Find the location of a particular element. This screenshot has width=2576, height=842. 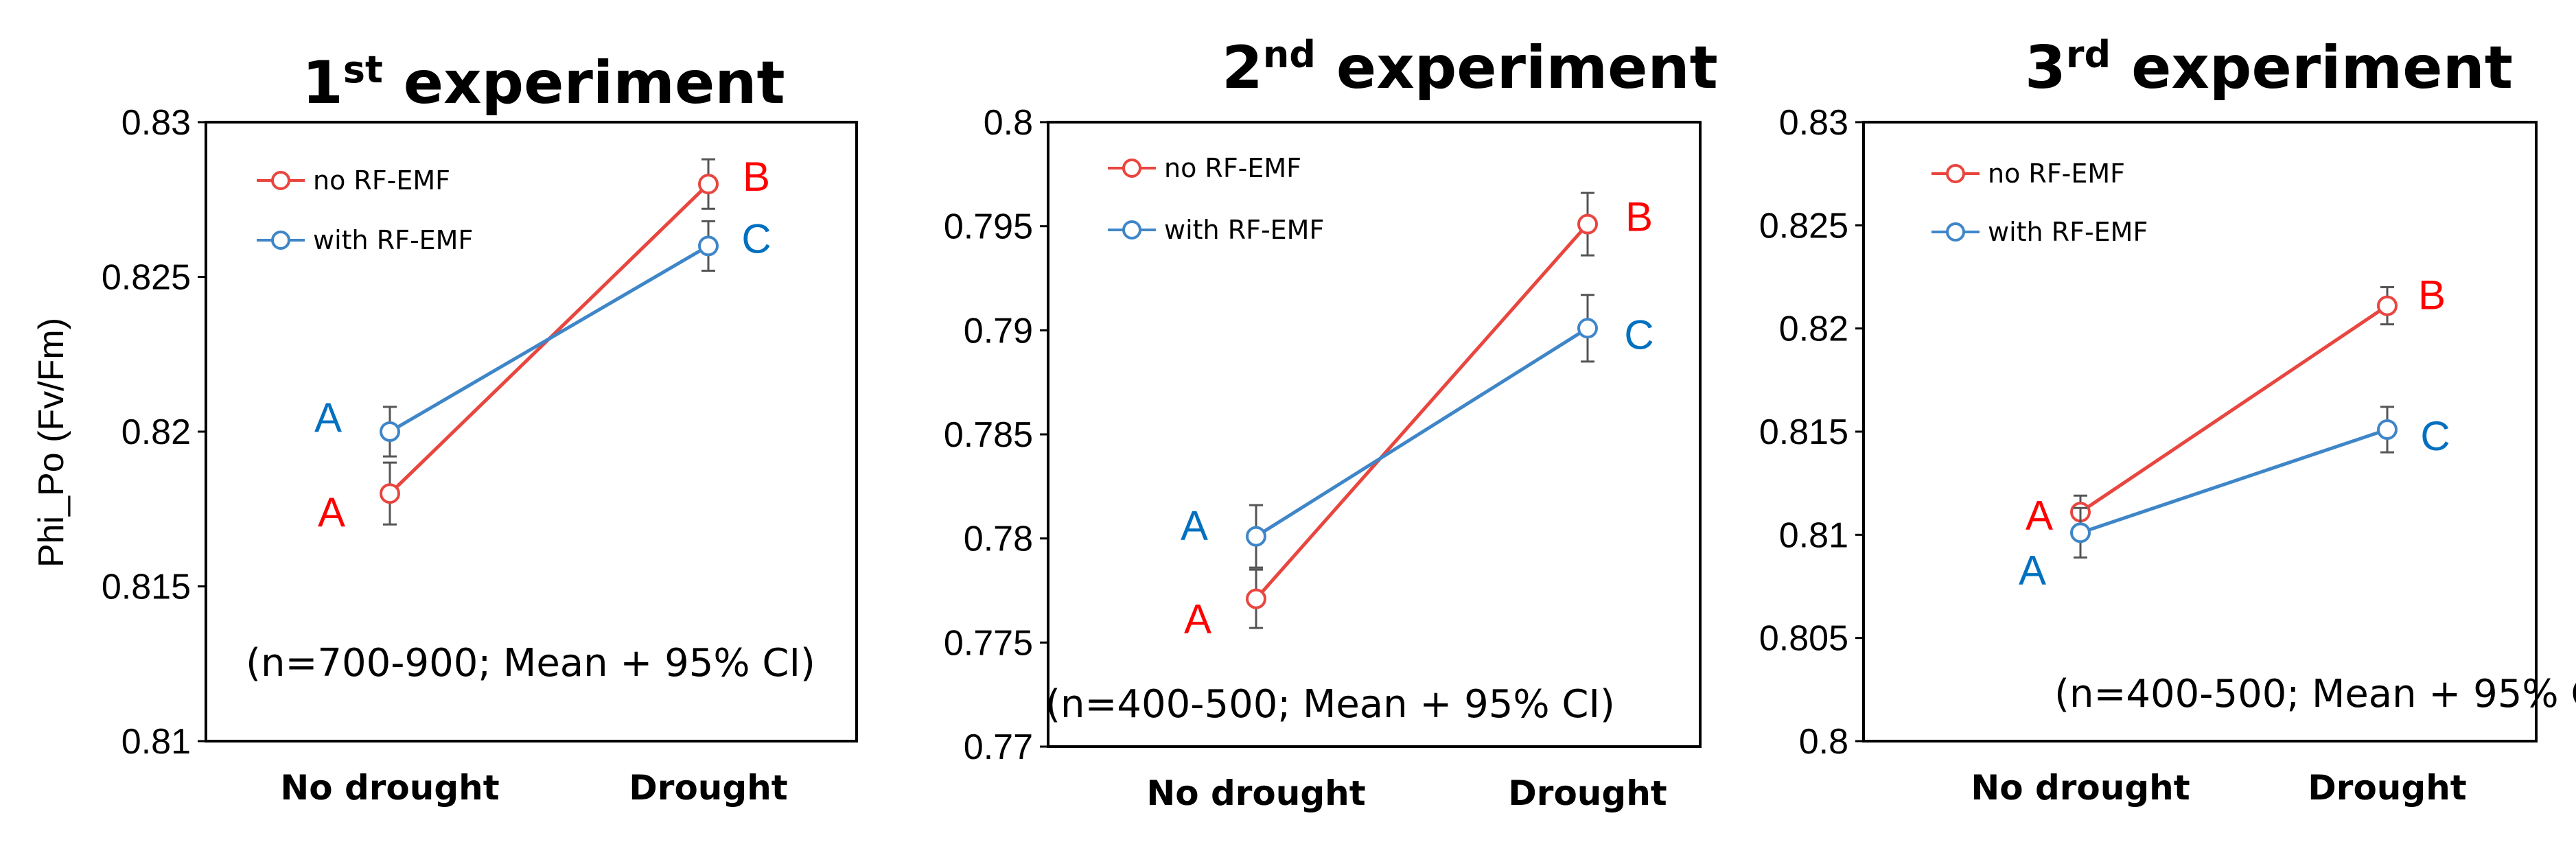

chart-title: 1st experiment is located at coordinates (543, 83).